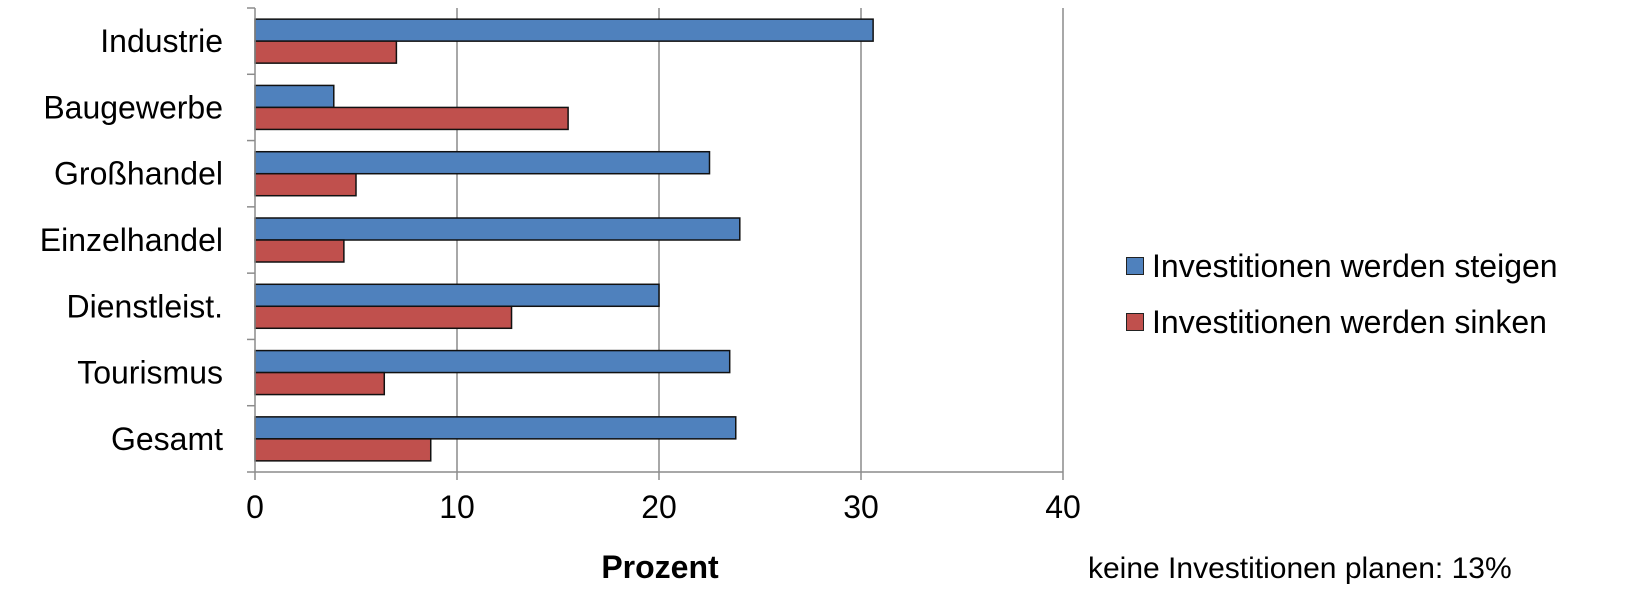  Describe the element at coordinates (1135, 322) in the screenshot. I see `legend-swatch-sinken` at that location.